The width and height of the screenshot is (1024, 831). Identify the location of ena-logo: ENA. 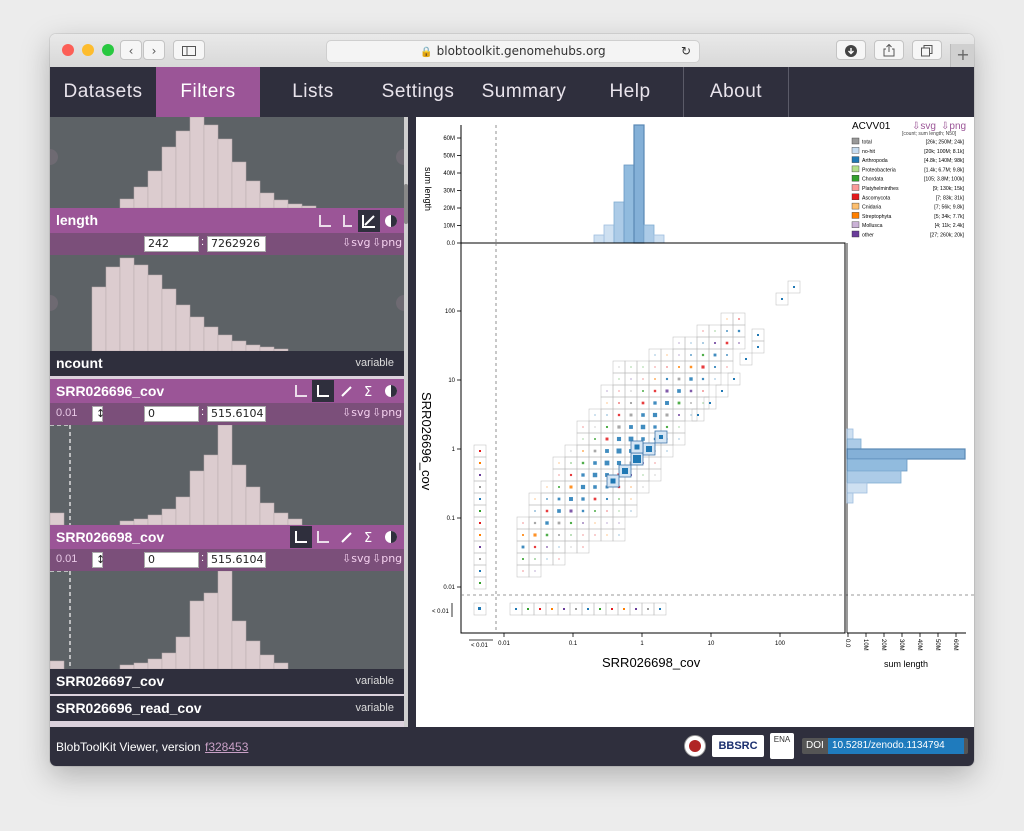
(782, 746).